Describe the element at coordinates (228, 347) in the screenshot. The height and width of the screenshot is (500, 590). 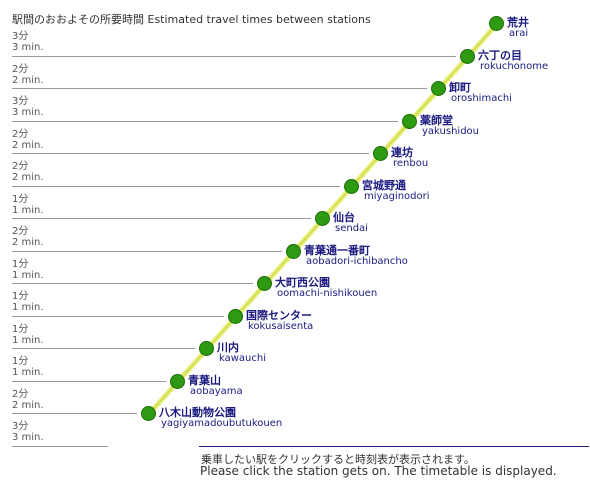
I see `station-name-ja: 川内` at that location.